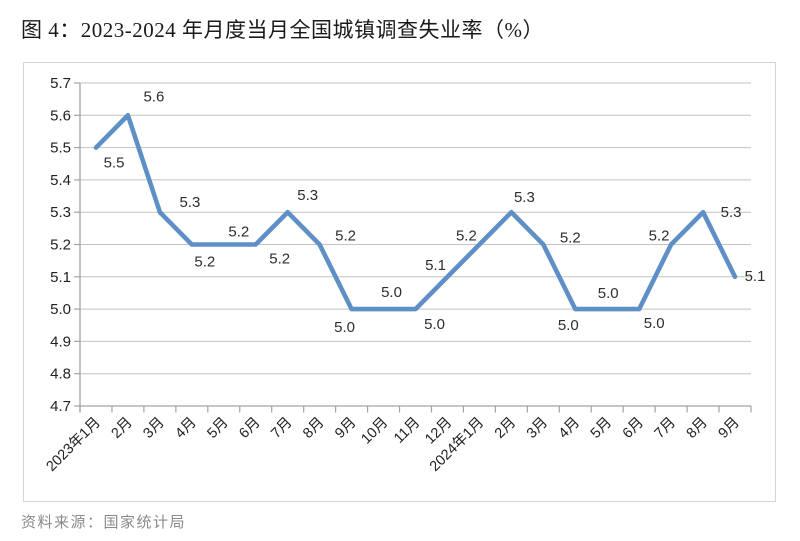 This screenshot has width=800, height=541. I want to click on y-tick-label: 5.4, so click(60, 180).